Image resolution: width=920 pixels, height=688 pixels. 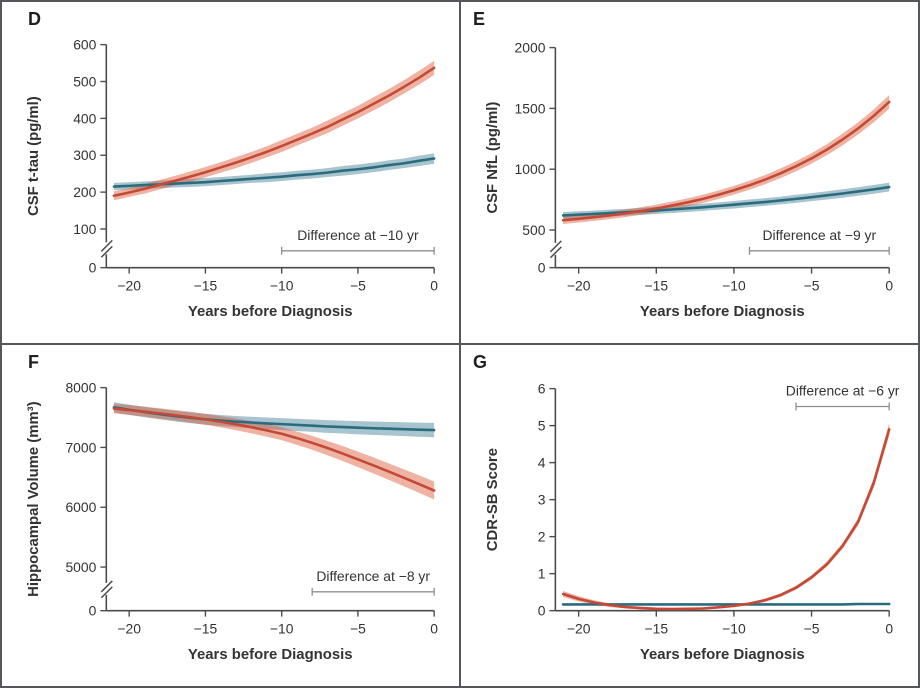 What do you see at coordinates (80, 388) in the screenshot?
I see `y-tick-label: 8000` at bounding box center [80, 388].